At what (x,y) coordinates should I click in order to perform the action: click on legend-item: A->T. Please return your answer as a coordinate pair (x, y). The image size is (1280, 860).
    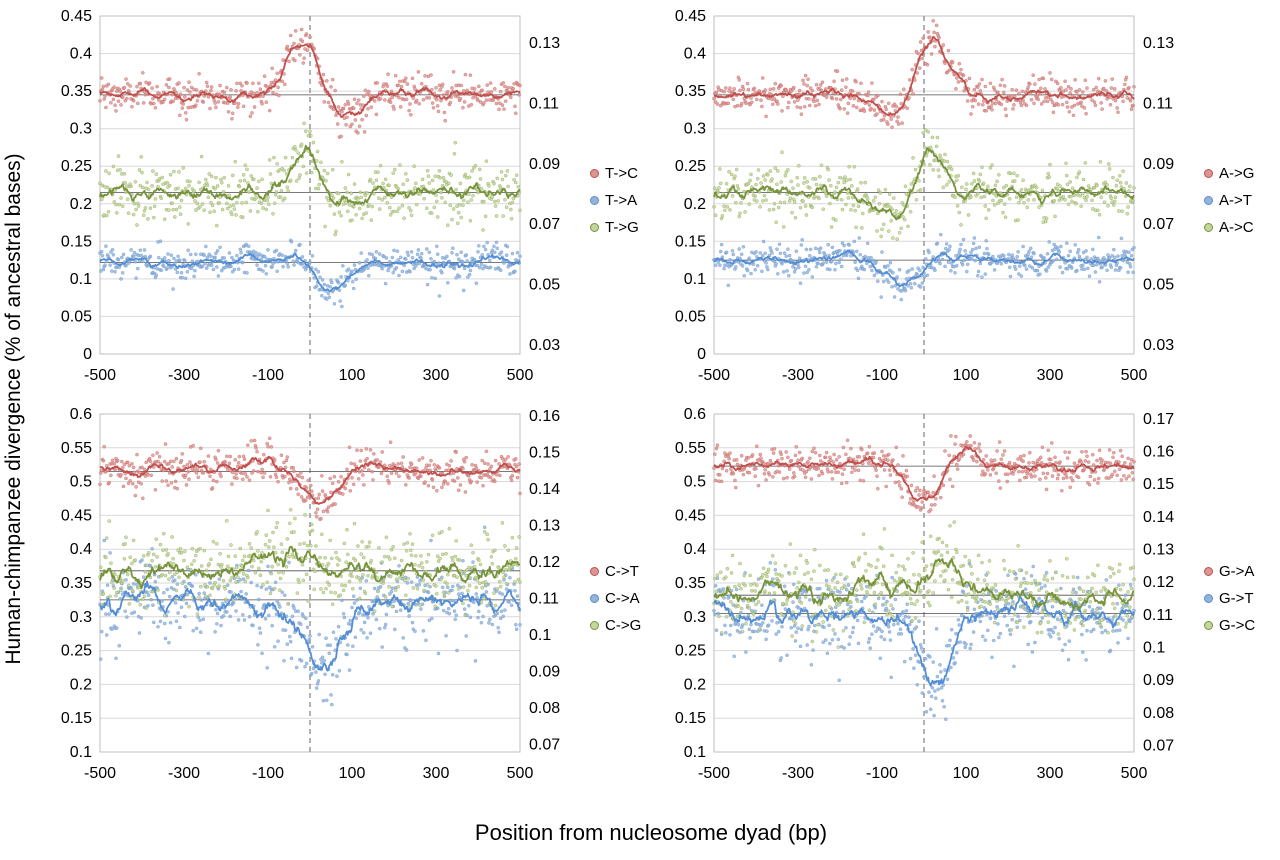
    Looking at the image, I should click on (1234, 200).